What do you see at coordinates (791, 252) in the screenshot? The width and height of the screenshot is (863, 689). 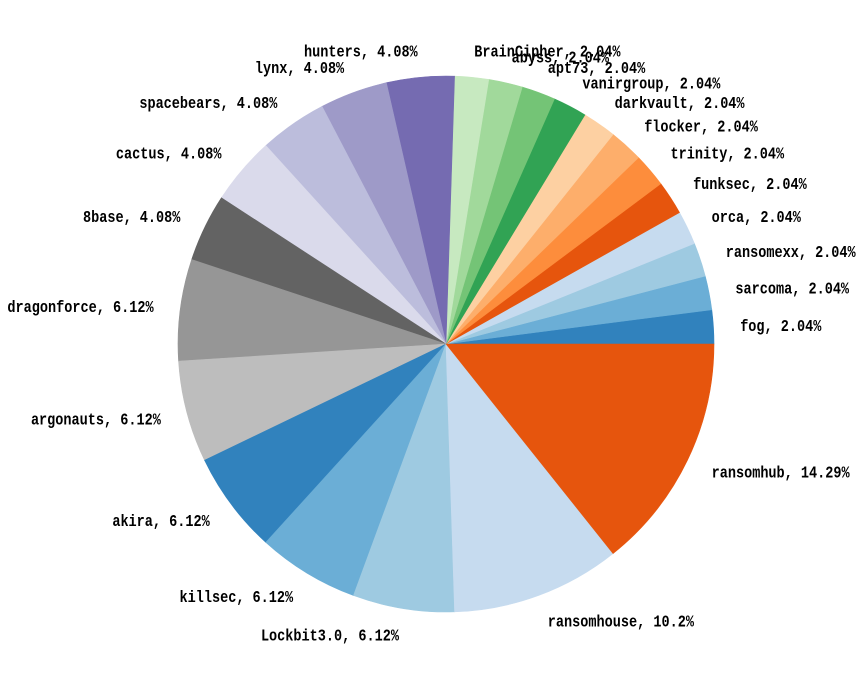 I see `svg-text: ransomexx, 2.04%` at bounding box center [791, 252].